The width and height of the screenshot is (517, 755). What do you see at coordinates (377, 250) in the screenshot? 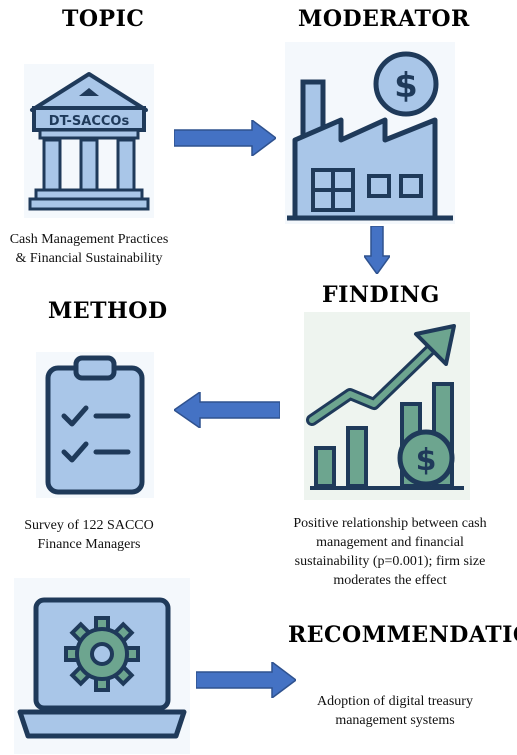
I see `arrow-down-icon` at bounding box center [377, 250].